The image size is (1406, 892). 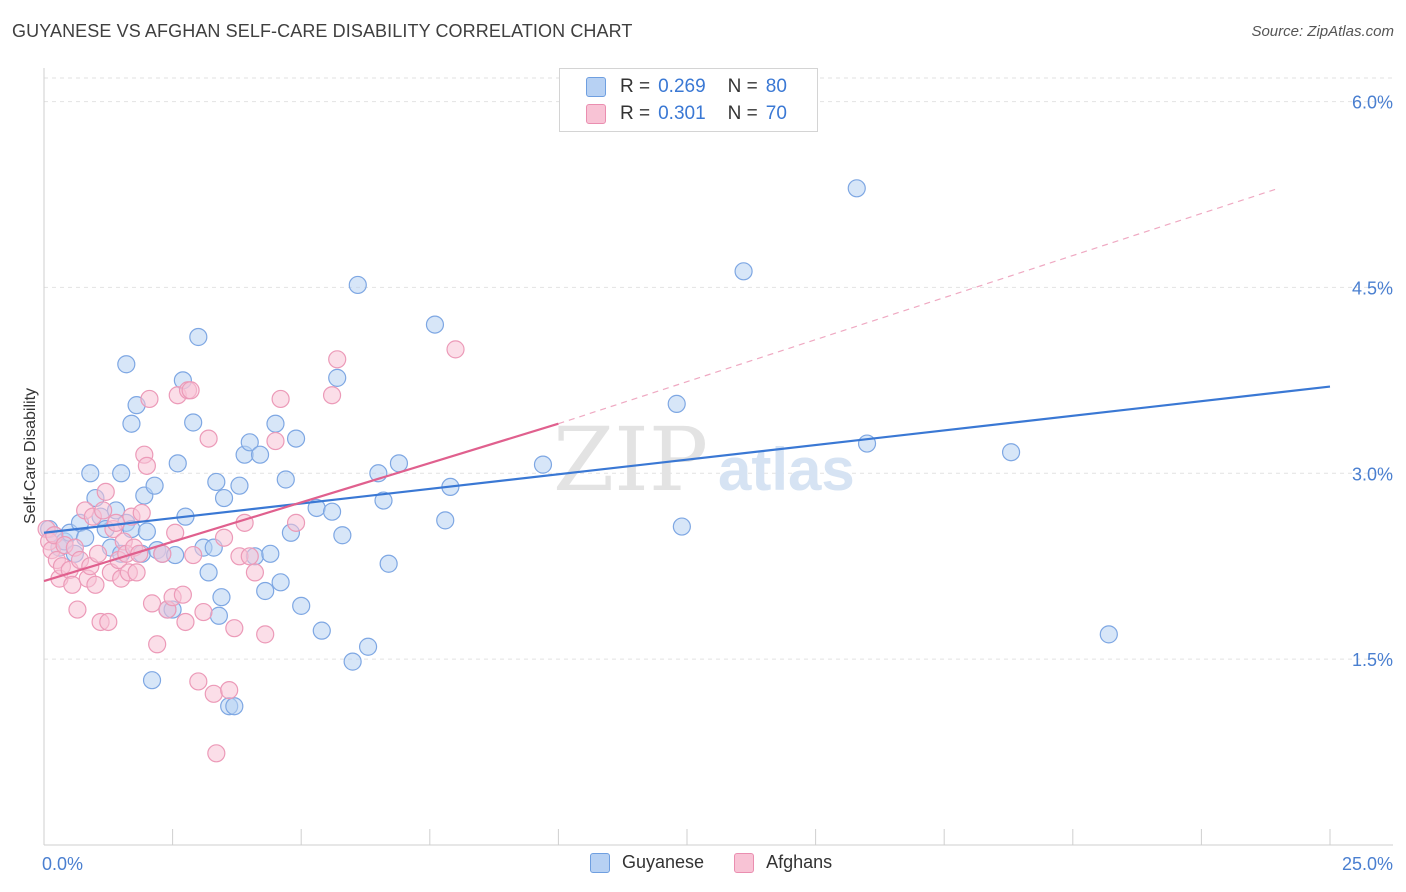 What do you see at coordinates (1372, 474) in the screenshot?
I see `y-tick-label: 3.0%` at bounding box center [1372, 474].